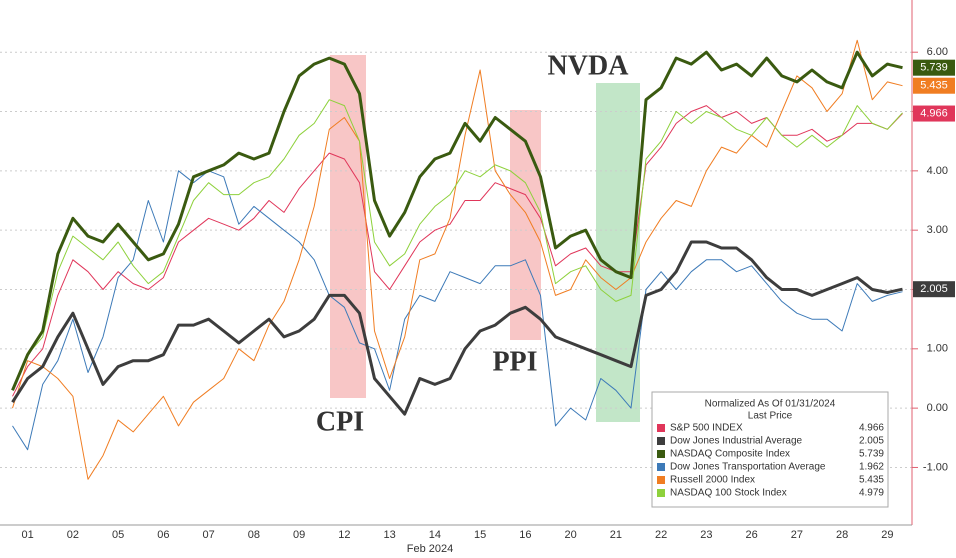  What do you see at coordinates (797, 535) in the screenshot?
I see `x-tick-label: 27` at bounding box center [797, 535].